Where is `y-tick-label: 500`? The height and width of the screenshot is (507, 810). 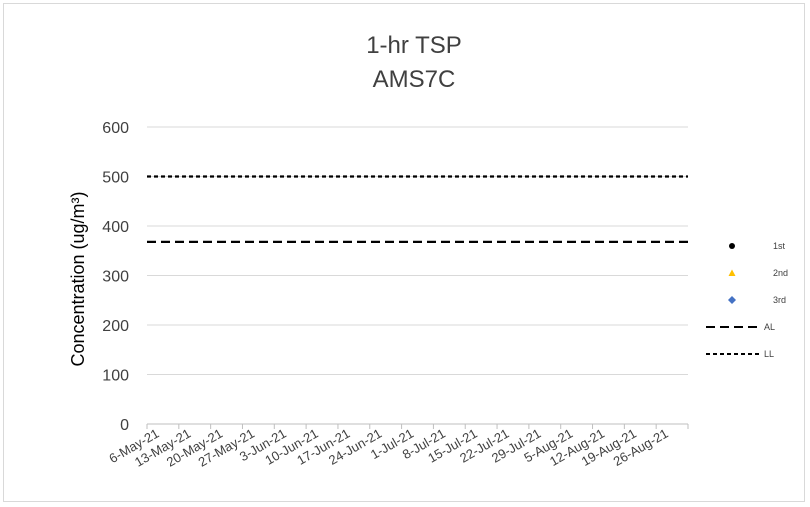 y-tick-label: 500 is located at coordinates (115, 178).